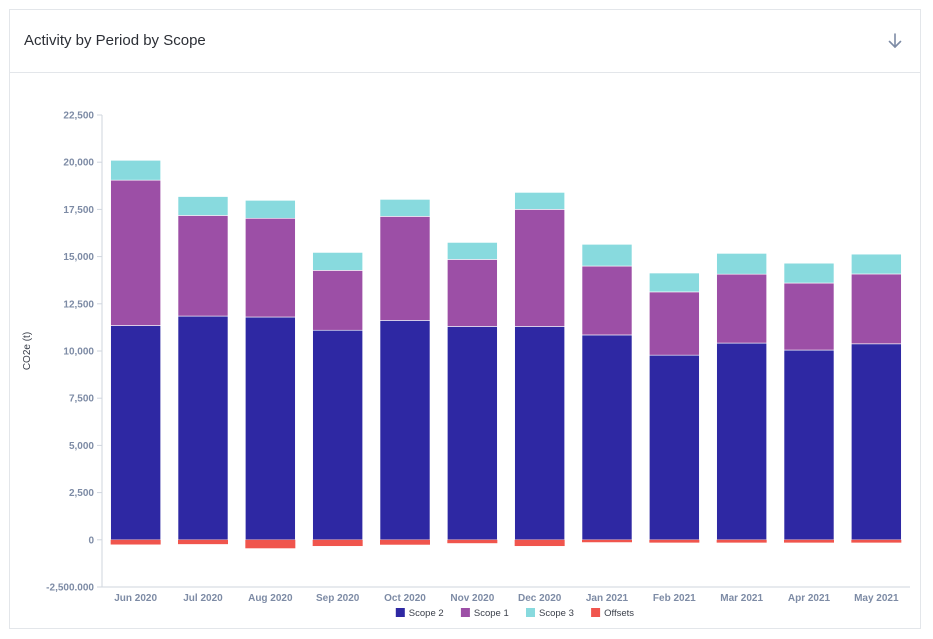  I want to click on y-tick-label: 20,000, so click(78, 163).